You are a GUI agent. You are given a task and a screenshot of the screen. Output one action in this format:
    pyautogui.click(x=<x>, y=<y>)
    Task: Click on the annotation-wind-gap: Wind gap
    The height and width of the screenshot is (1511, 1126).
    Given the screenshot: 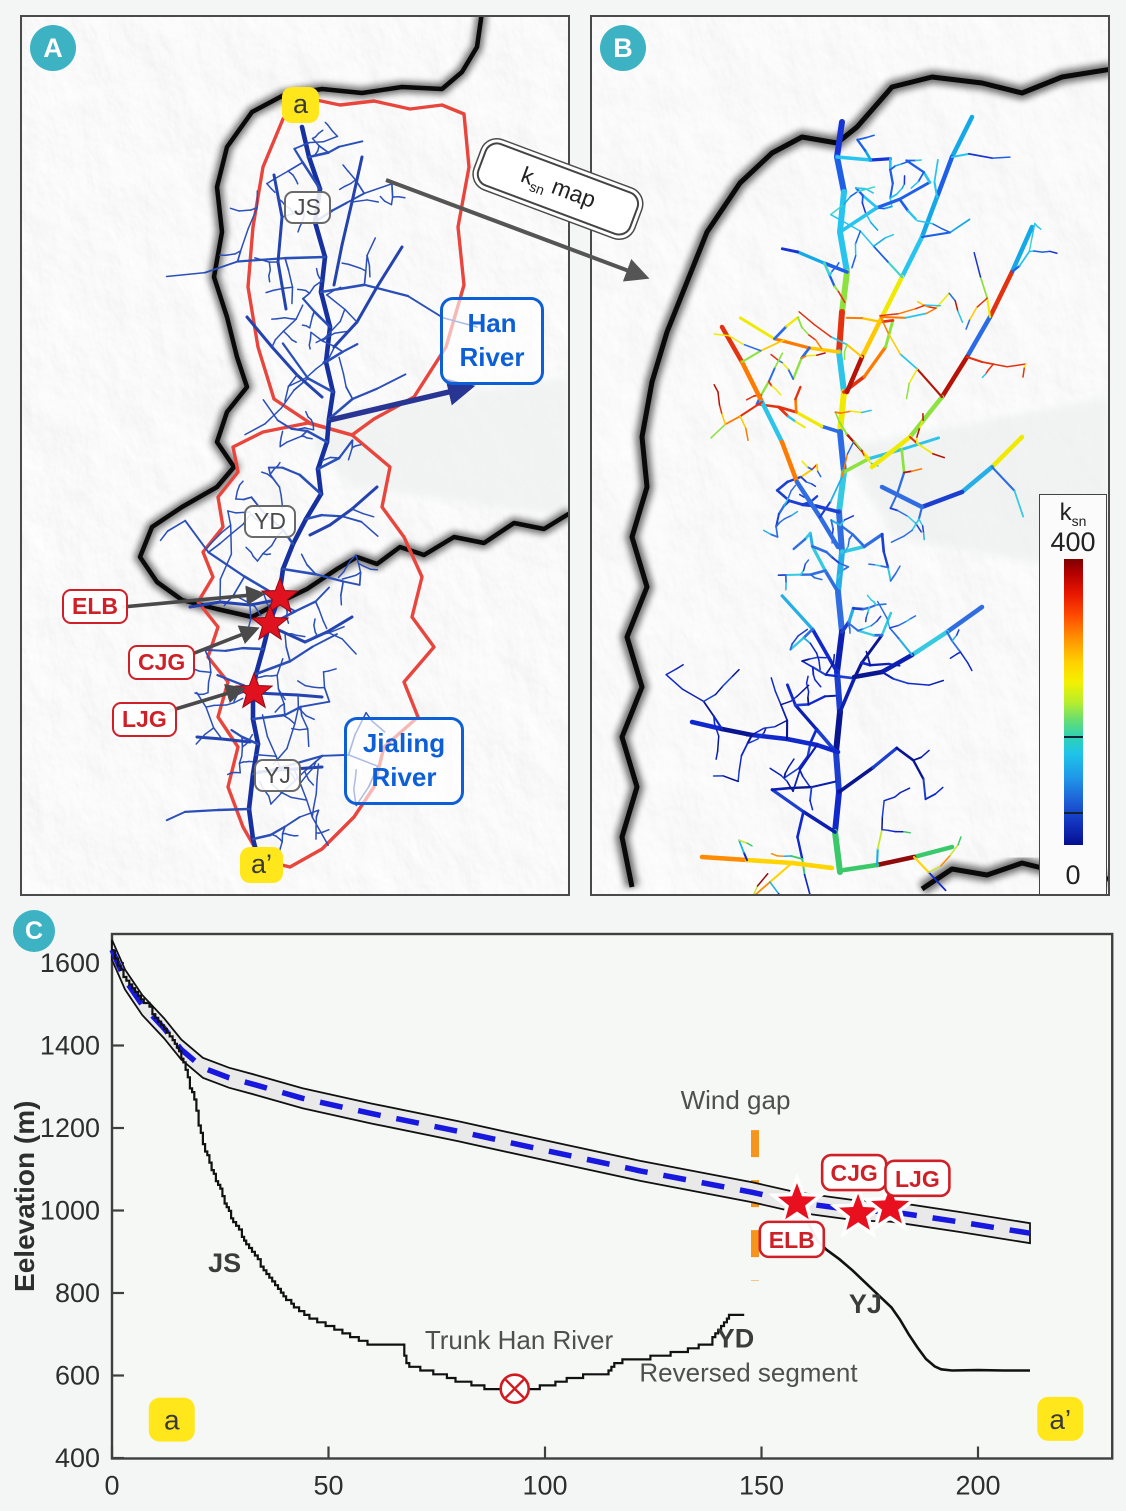 What is the action you would take?
    pyautogui.click(x=736, y=1100)
    